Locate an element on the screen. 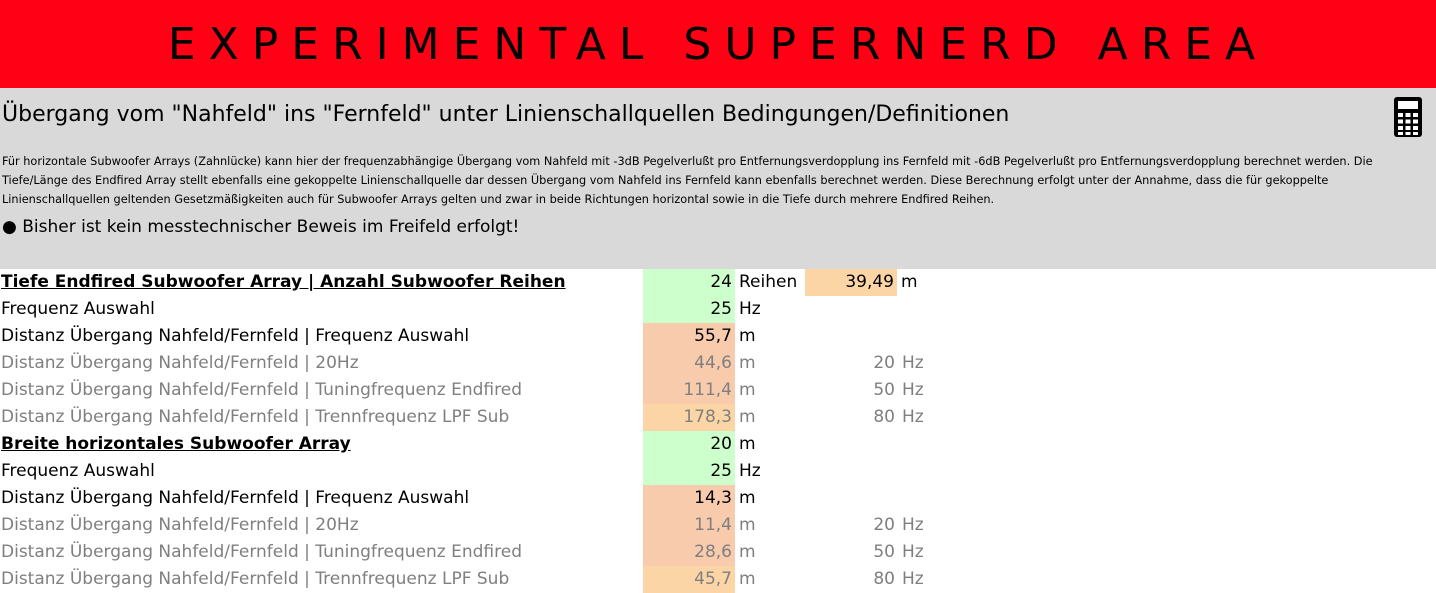 The width and height of the screenshot is (1436, 593). result-cell: 55,7 is located at coordinates (689, 336).